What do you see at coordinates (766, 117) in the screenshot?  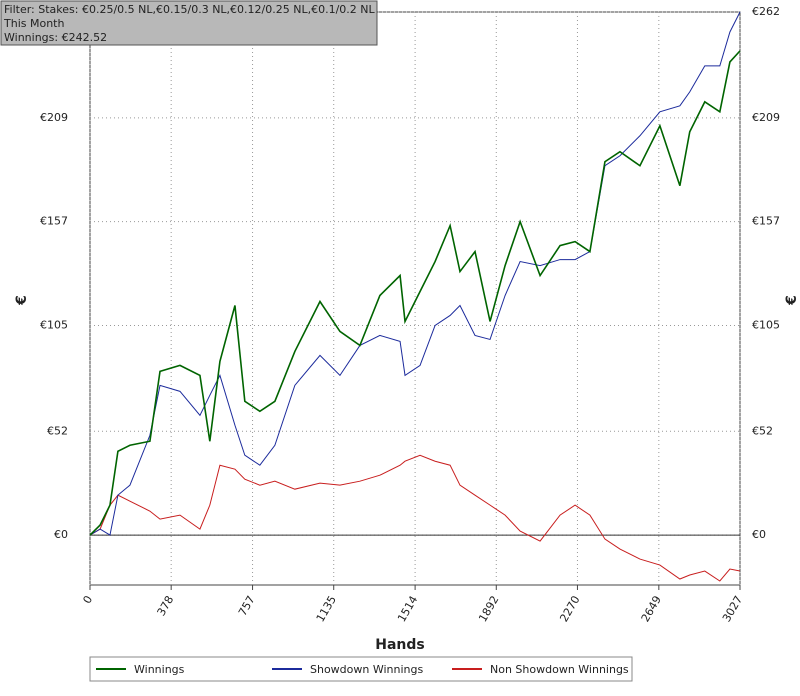 I see `y-tick-label-right: €209` at bounding box center [766, 117].